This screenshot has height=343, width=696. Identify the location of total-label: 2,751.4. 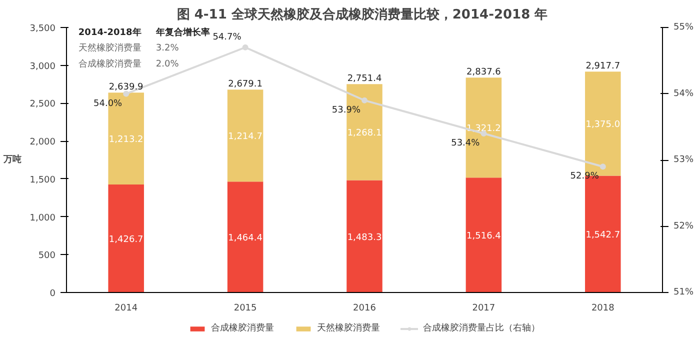
(364, 79).